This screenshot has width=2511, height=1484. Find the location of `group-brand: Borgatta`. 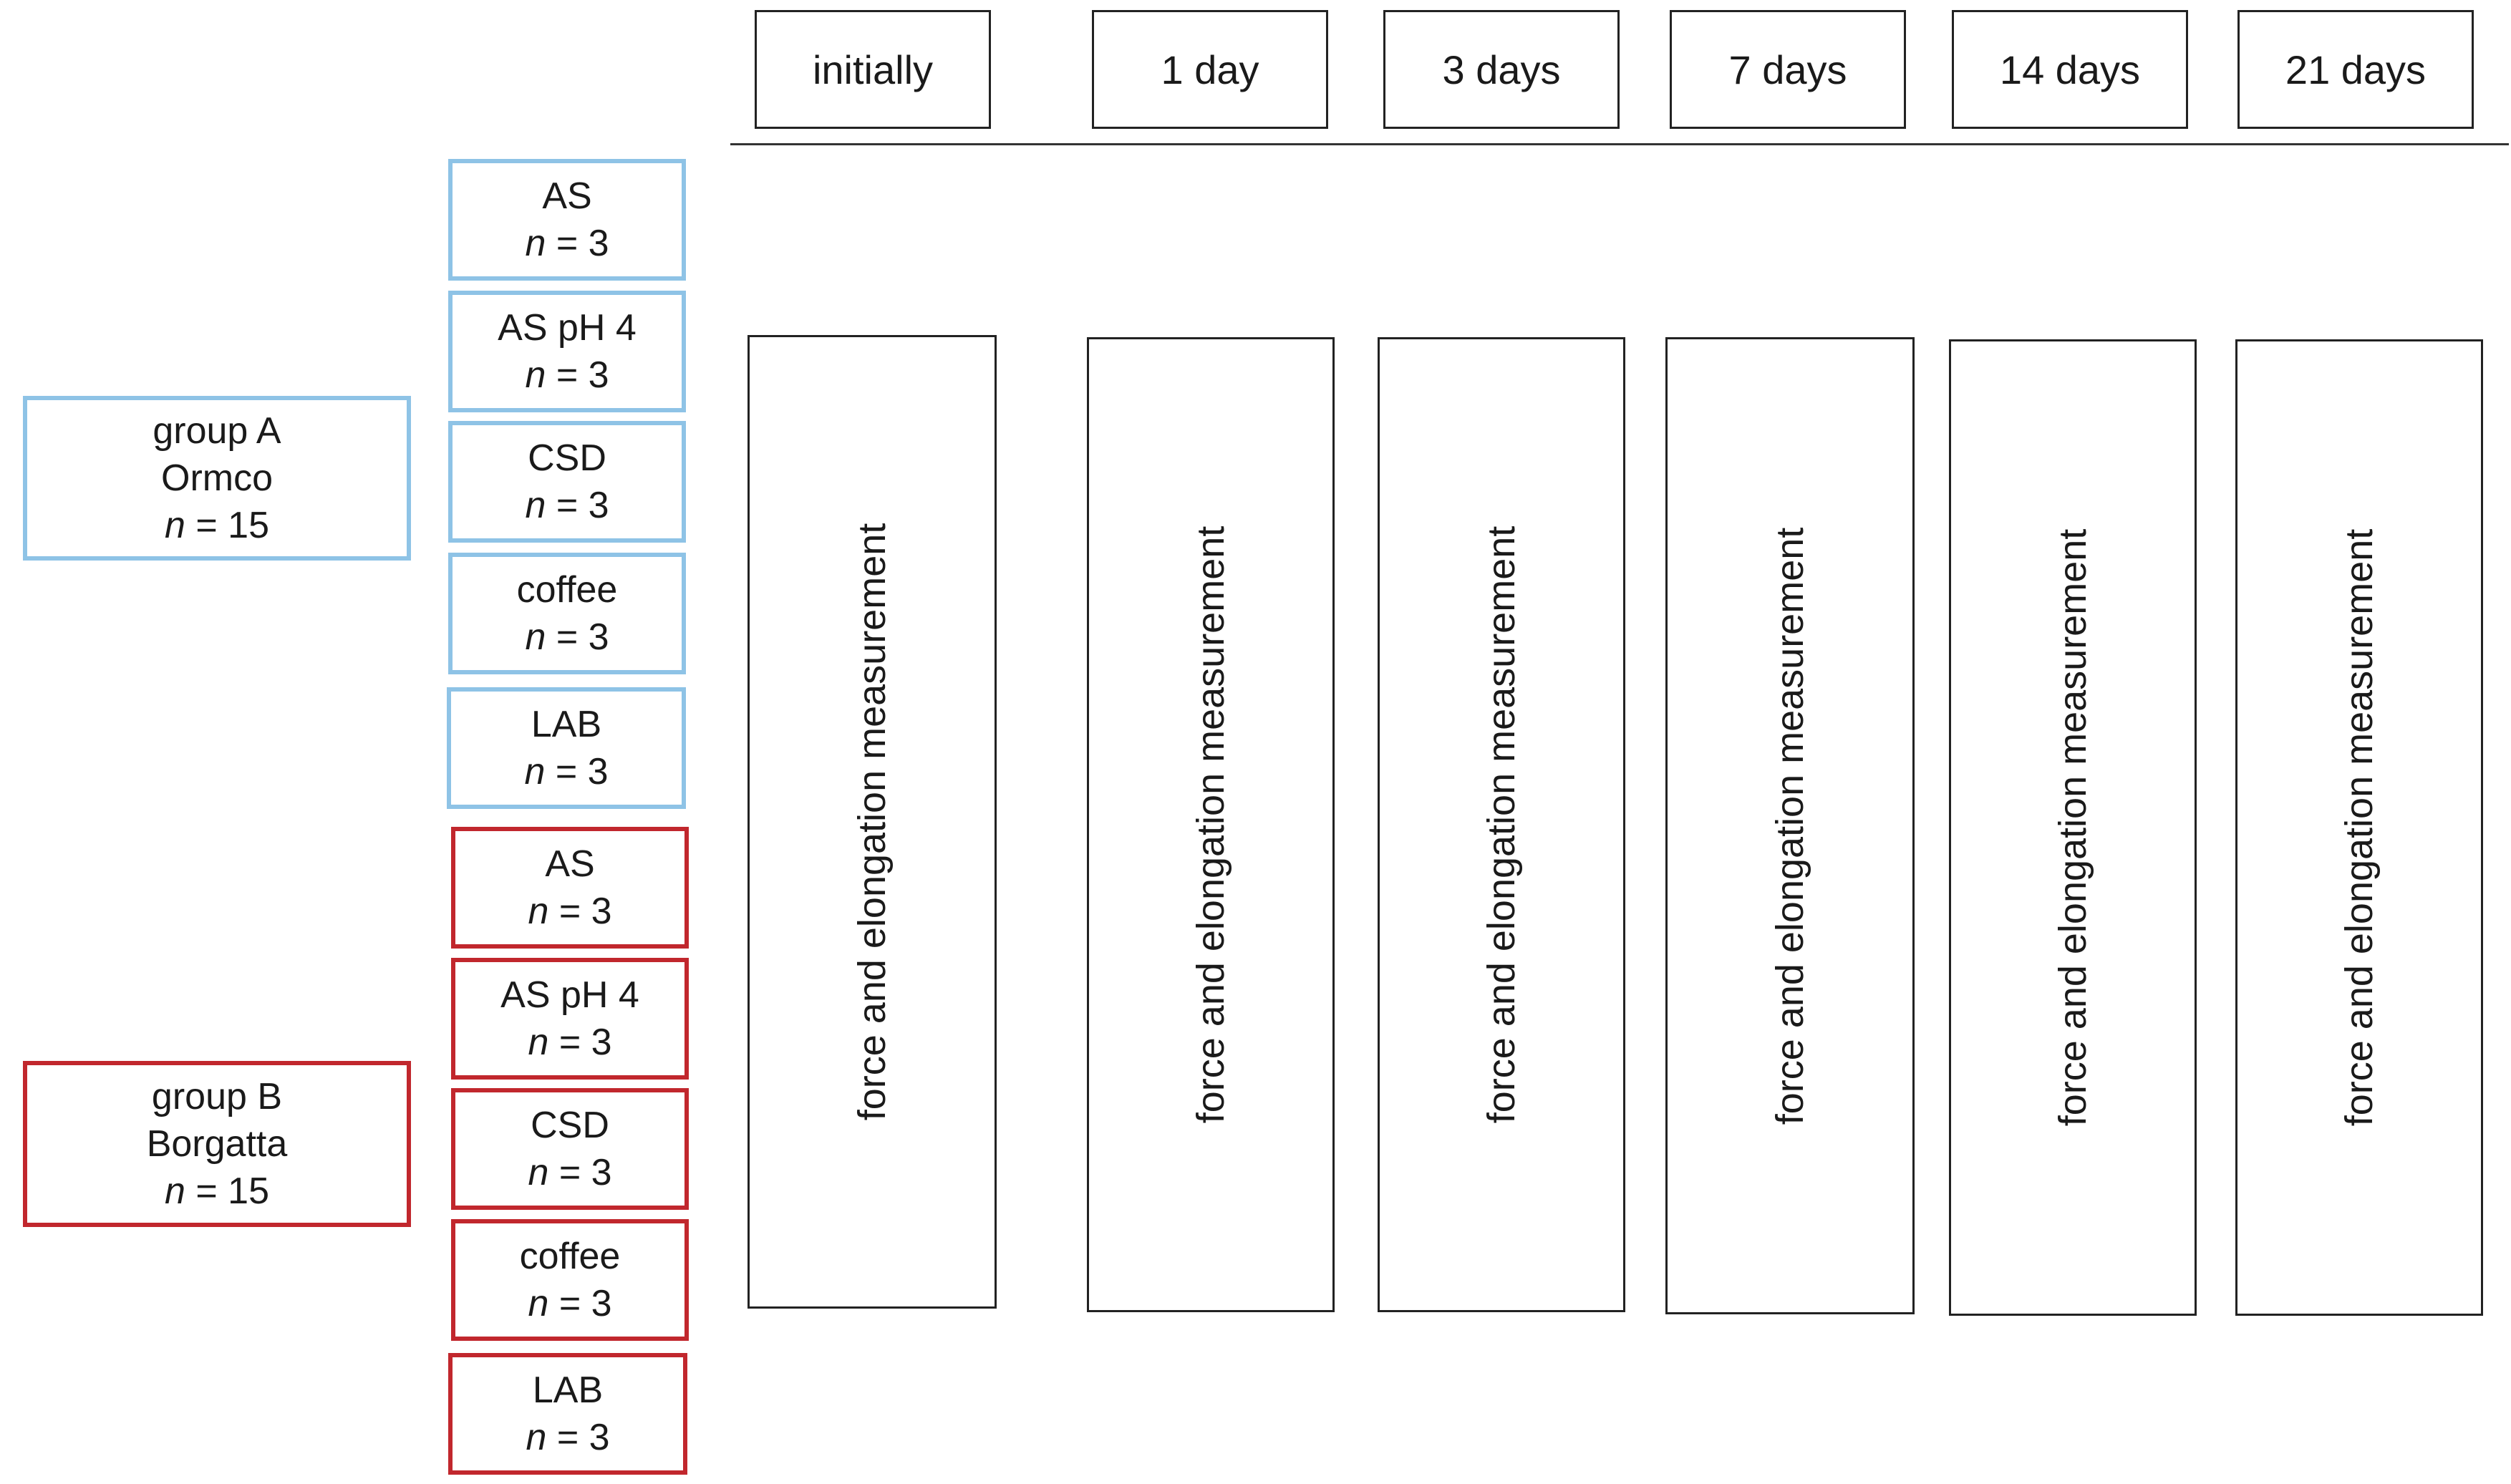

group-brand: Borgatta is located at coordinates (217, 1144).